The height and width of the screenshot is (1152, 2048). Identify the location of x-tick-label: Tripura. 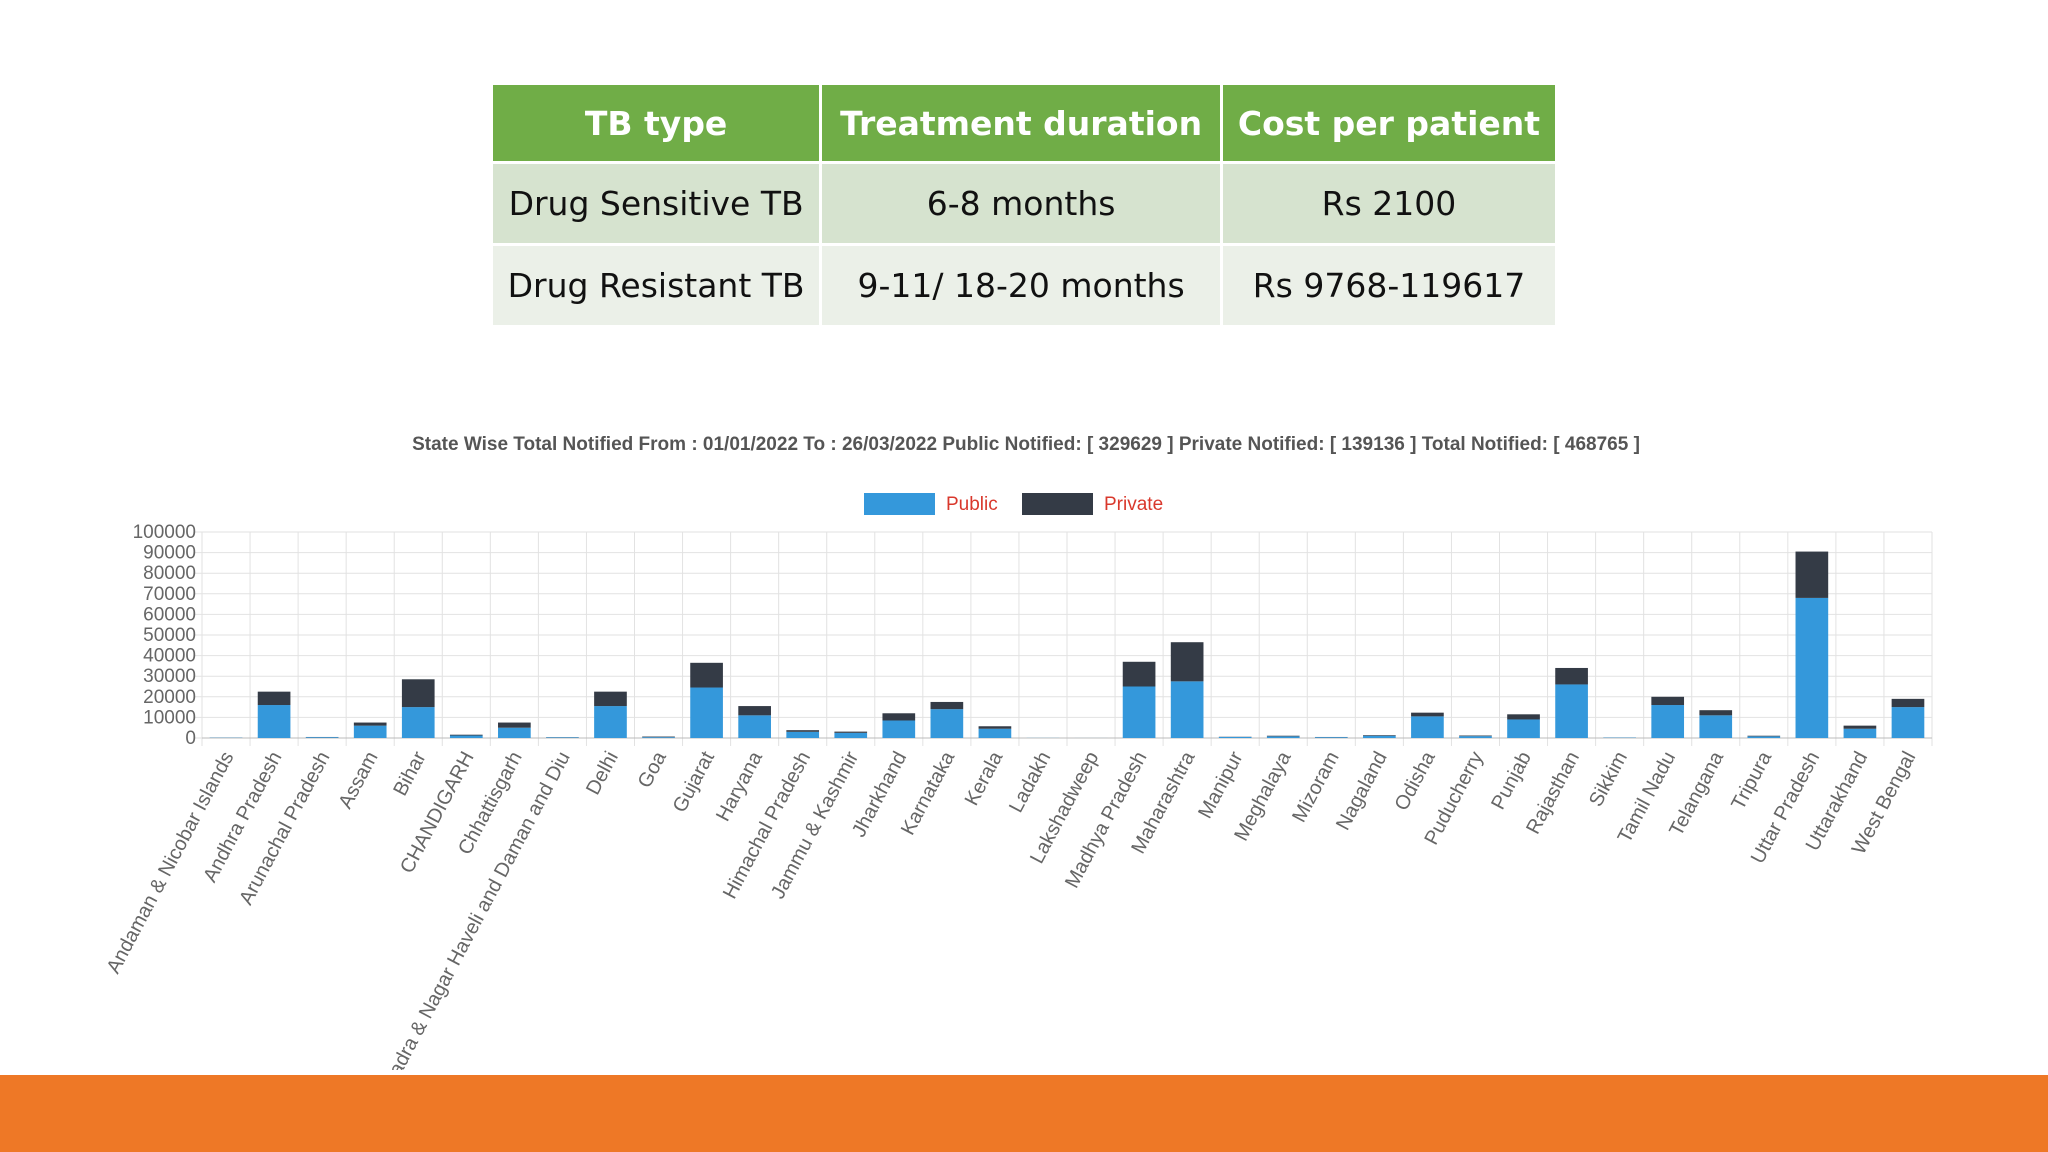
(1751, 780).